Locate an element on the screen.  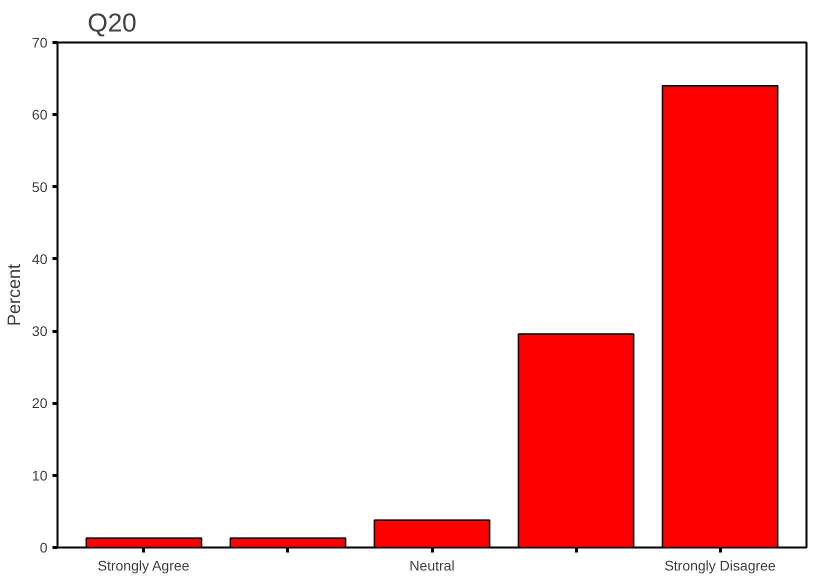
y-tick-label: 0 is located at coordinates (44, 548).